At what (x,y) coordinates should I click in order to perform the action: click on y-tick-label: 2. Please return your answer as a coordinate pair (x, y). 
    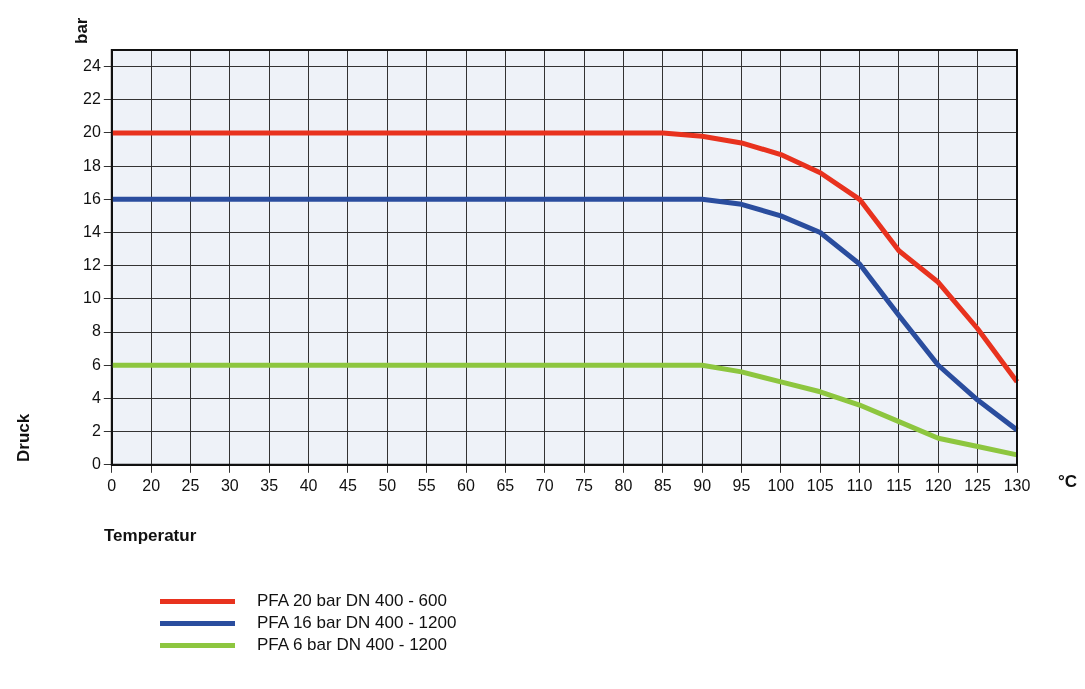
    Looking at the image, I should click on (96, 431).